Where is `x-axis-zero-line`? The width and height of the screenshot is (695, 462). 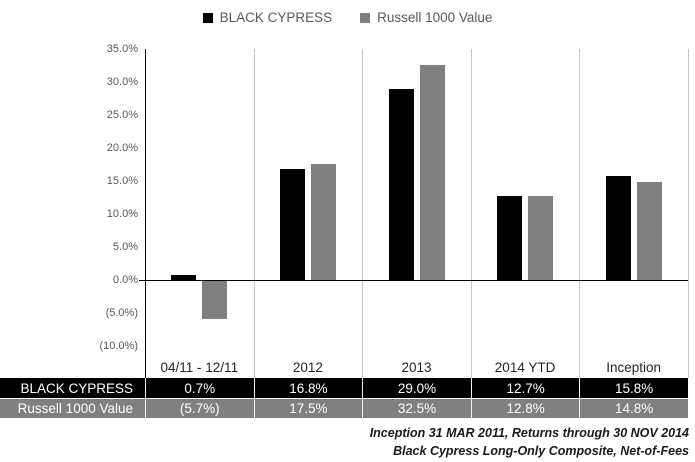 x-axis-zero-line is located at coordinates (416, 280).